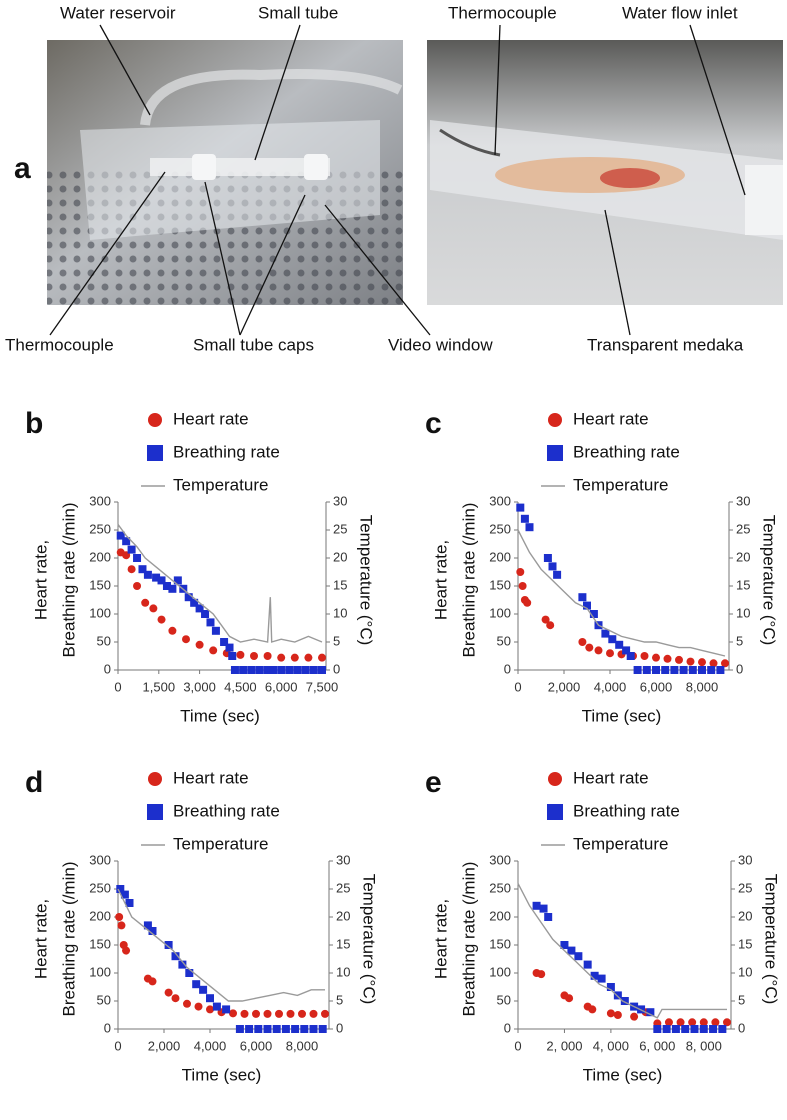 Image resolution: width=787 pixels, height=1120 pixels. Describe the element at coordinates (504, 640) in the screenshot. I see `y-tick-label: 50` at that location.